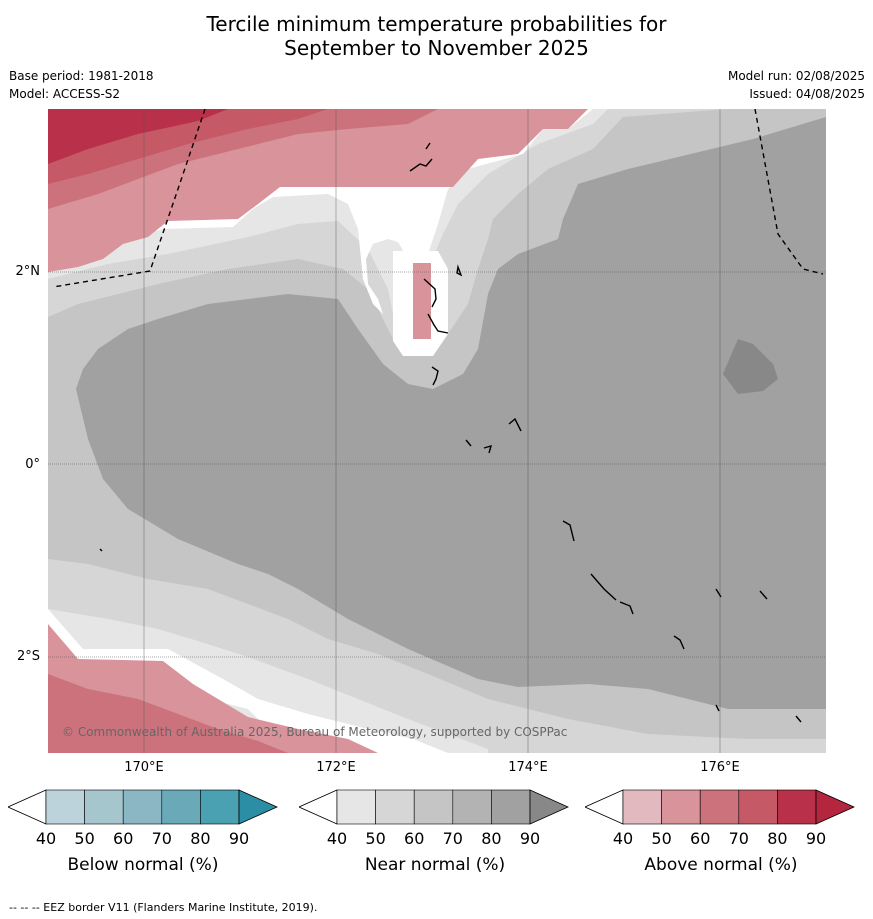 The width and height of the screenshot is (873, 919). What do you see at coordinates (32, 464) in the screenshot?
I see `lat-label-0: 0°` at bounding box center [32, 464].